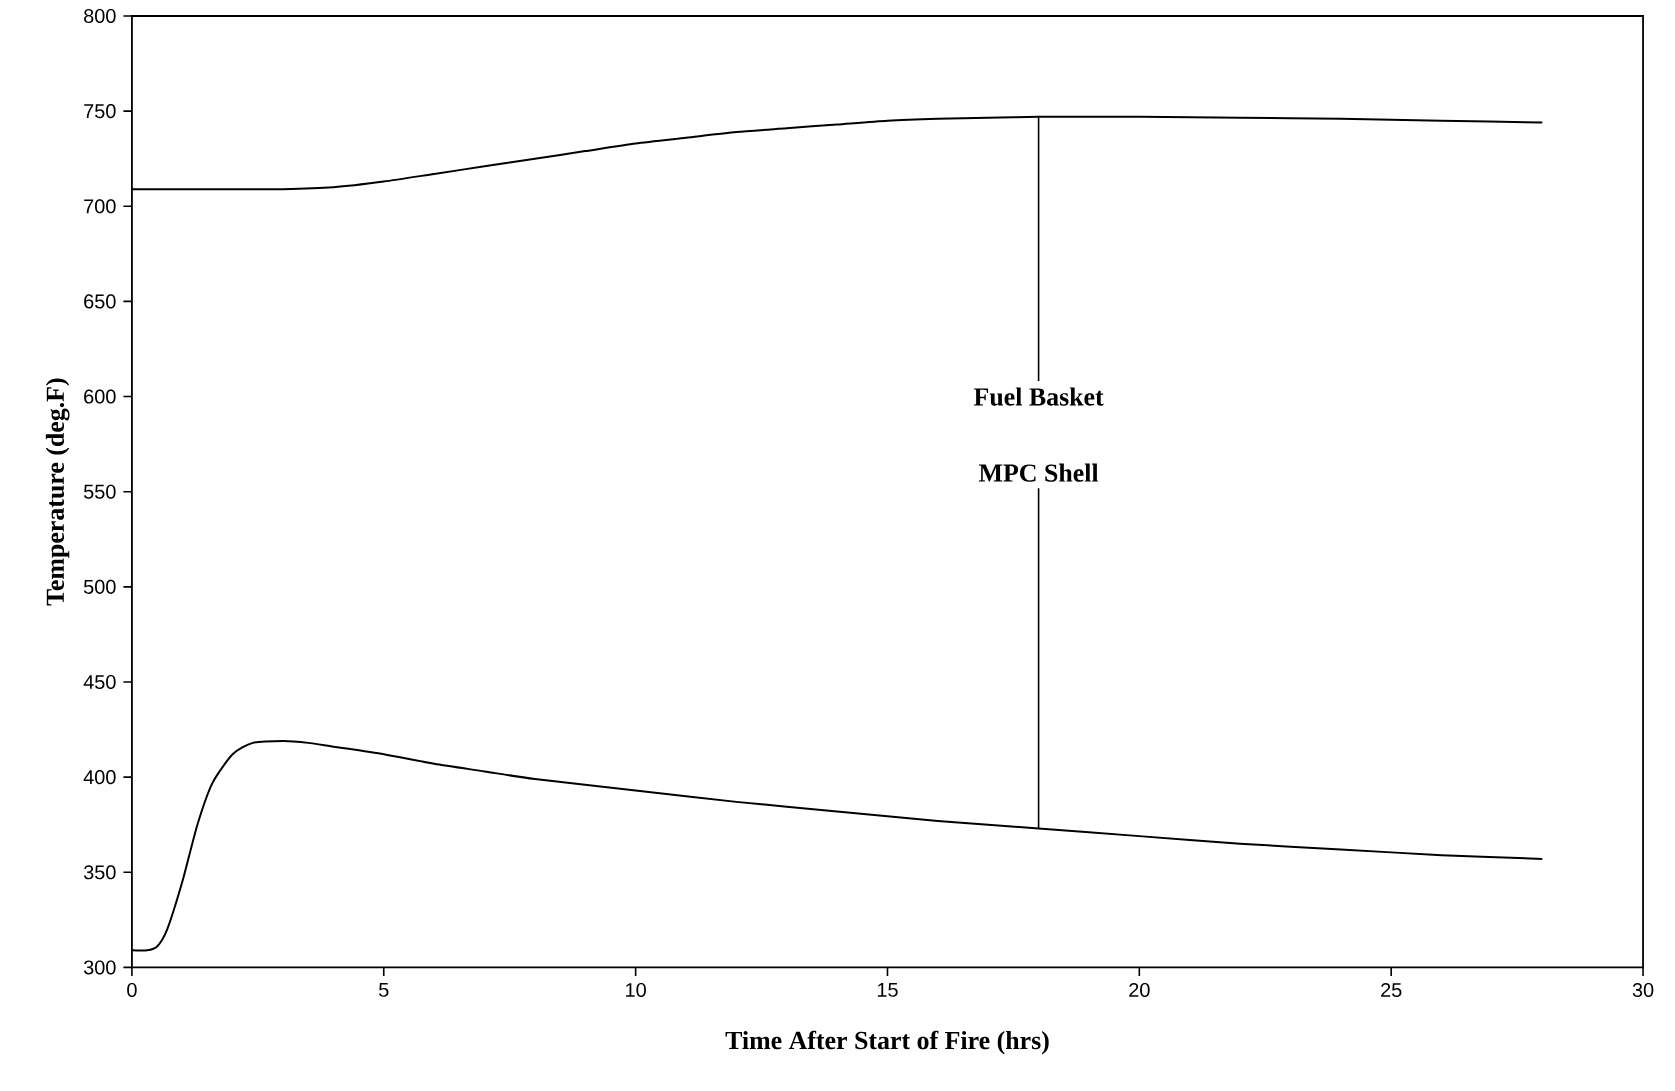 The image size is (1675, 1091). I want to click on x-tick-label: 10, so click(636, 989).